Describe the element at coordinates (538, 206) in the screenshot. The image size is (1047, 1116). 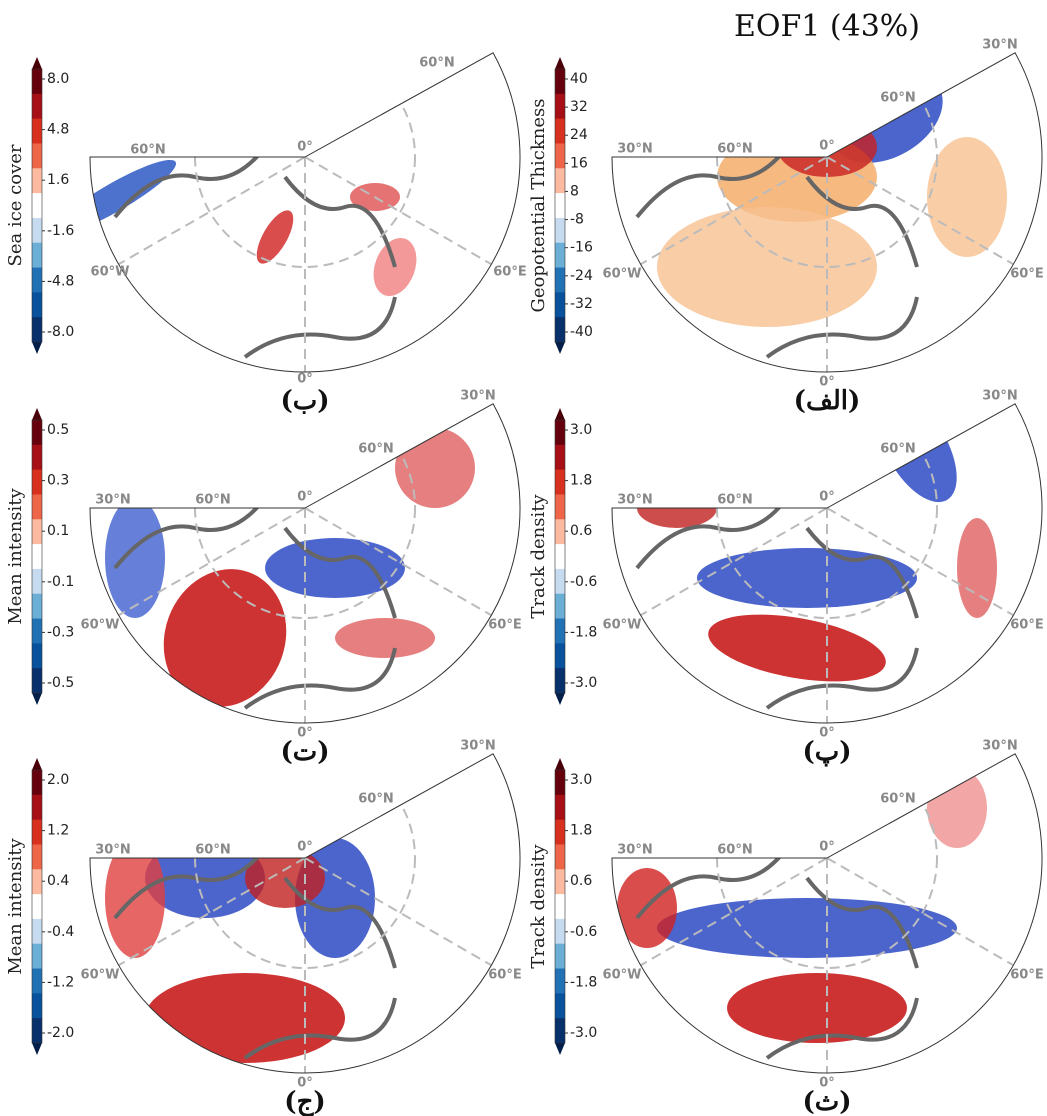
I see `colorbar-title: Geopotential Thickness` at that location.